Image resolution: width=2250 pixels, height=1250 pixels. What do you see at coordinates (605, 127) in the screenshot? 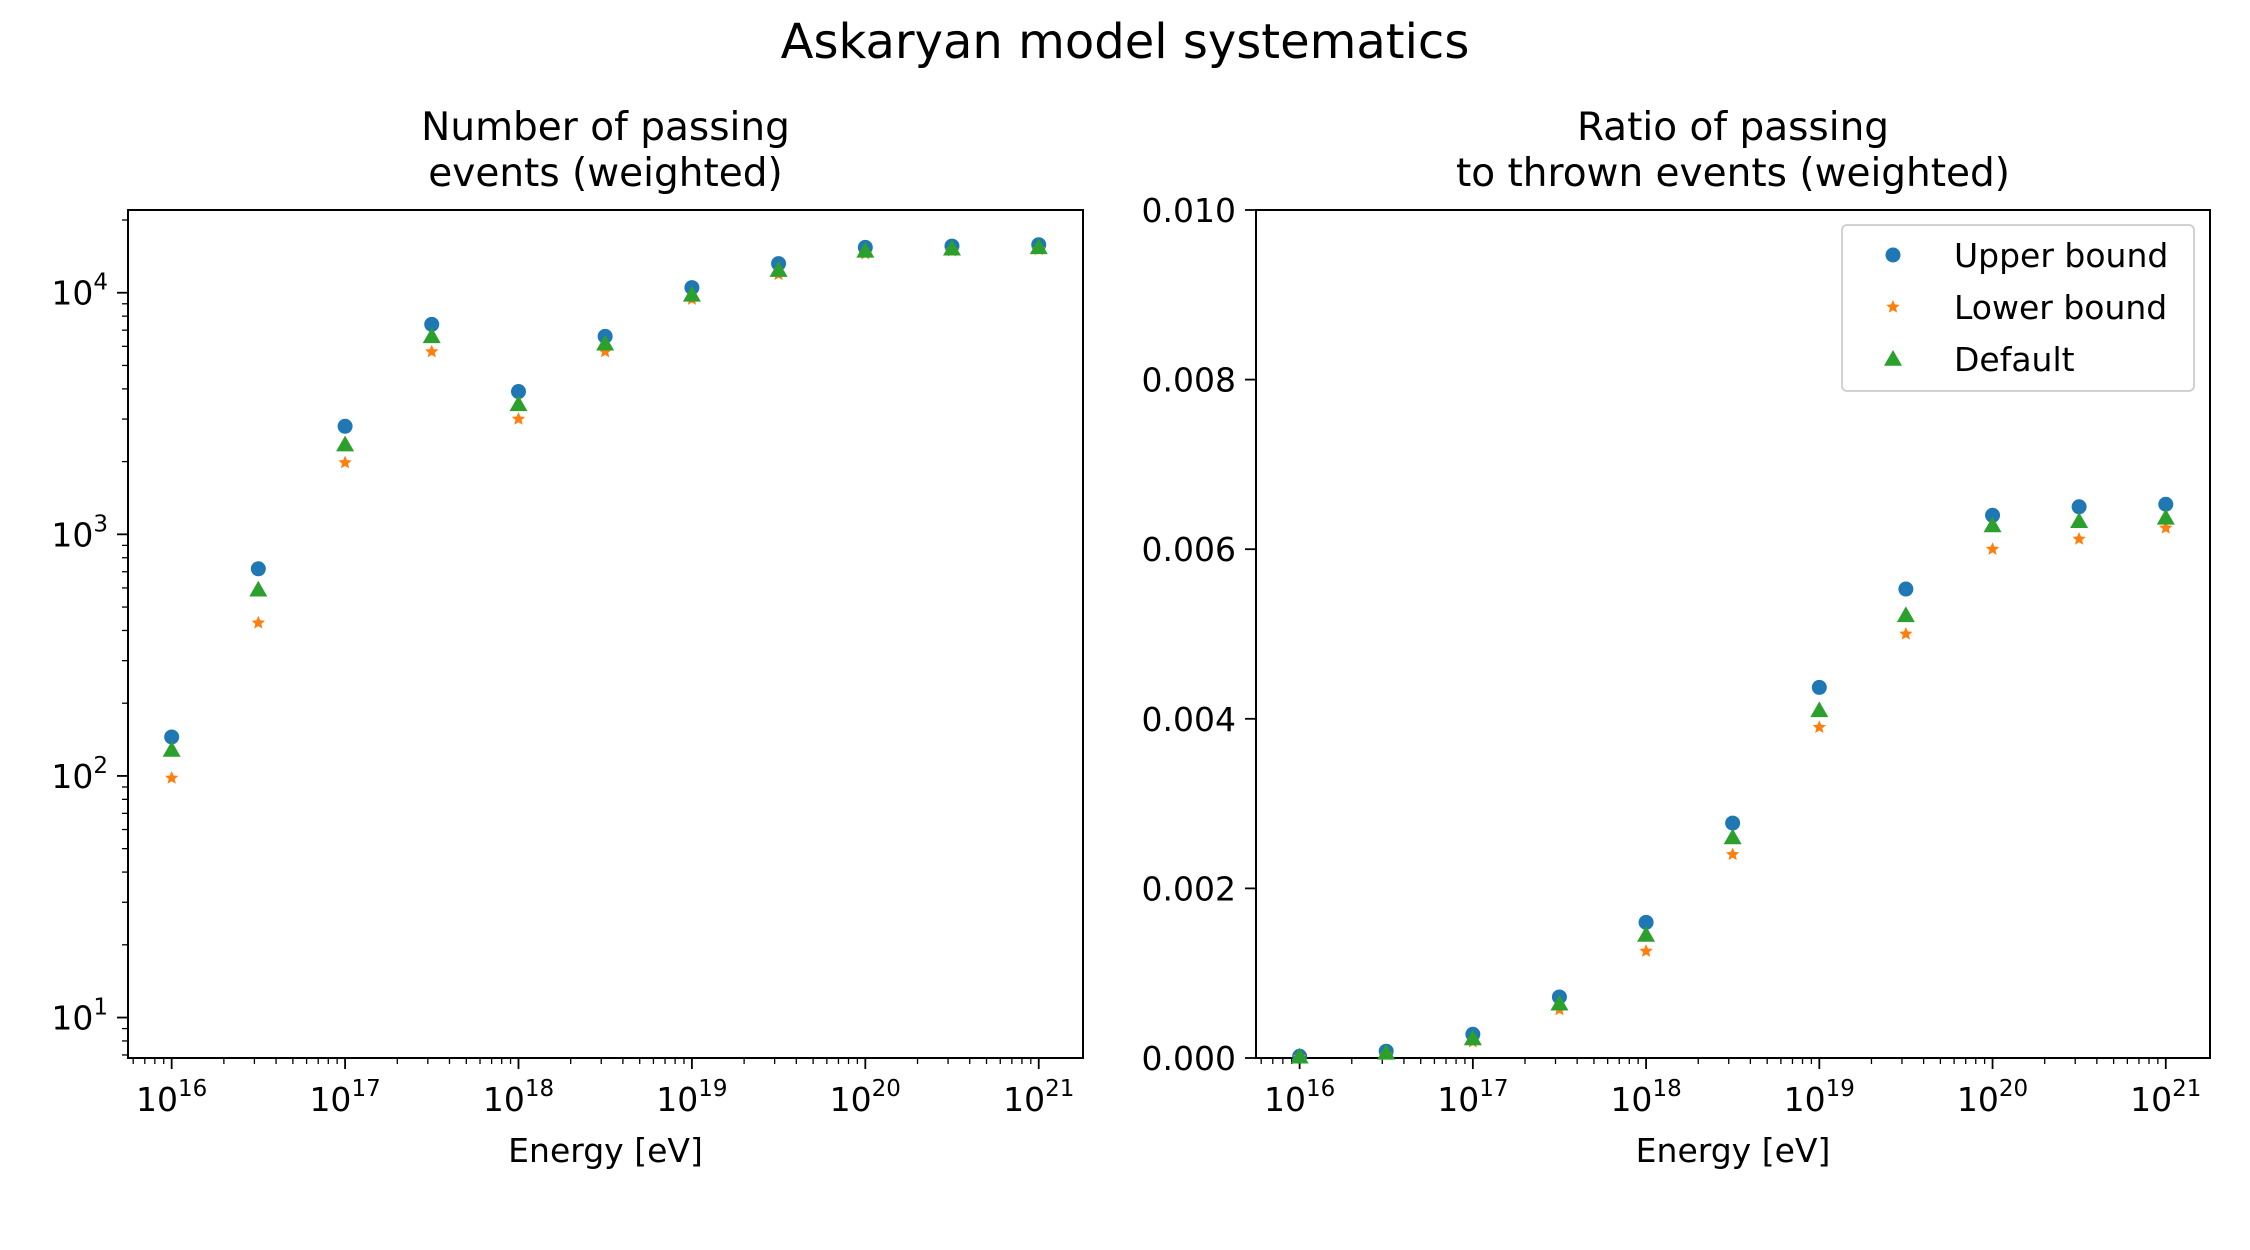
I see `subplot-title-line: Number of passing` at bounding box center [605, 127].